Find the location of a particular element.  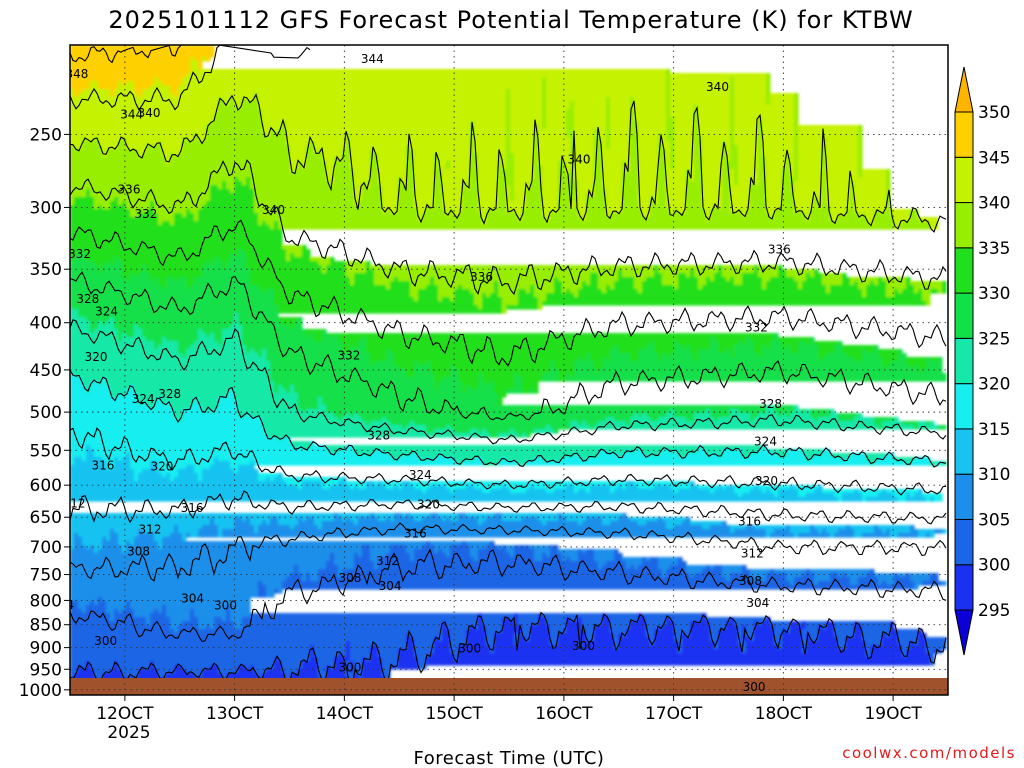

y-tick-label: 400 is located at coordinates (46, 324).